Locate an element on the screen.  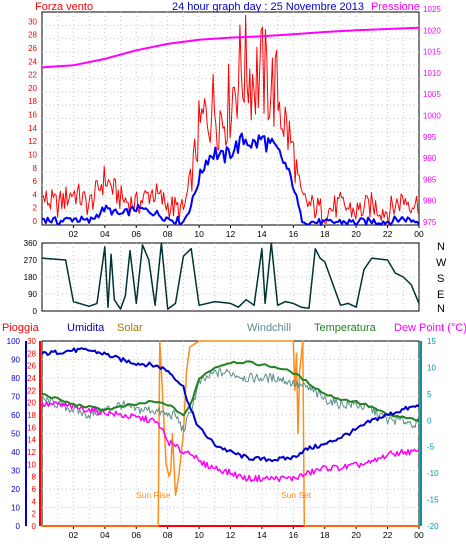
rain-tick-label: 12 is located at coordinates (31, 452).